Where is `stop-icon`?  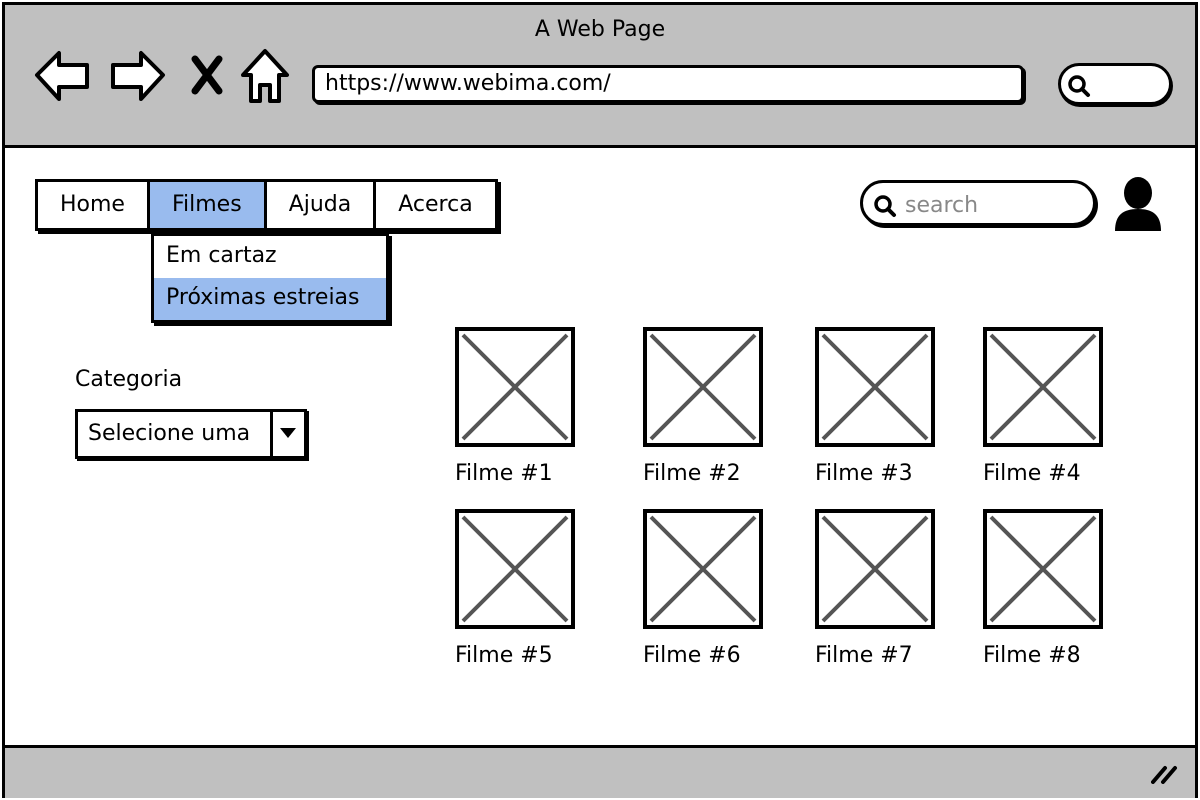
stop-icon is located at coordinates (207, 75).